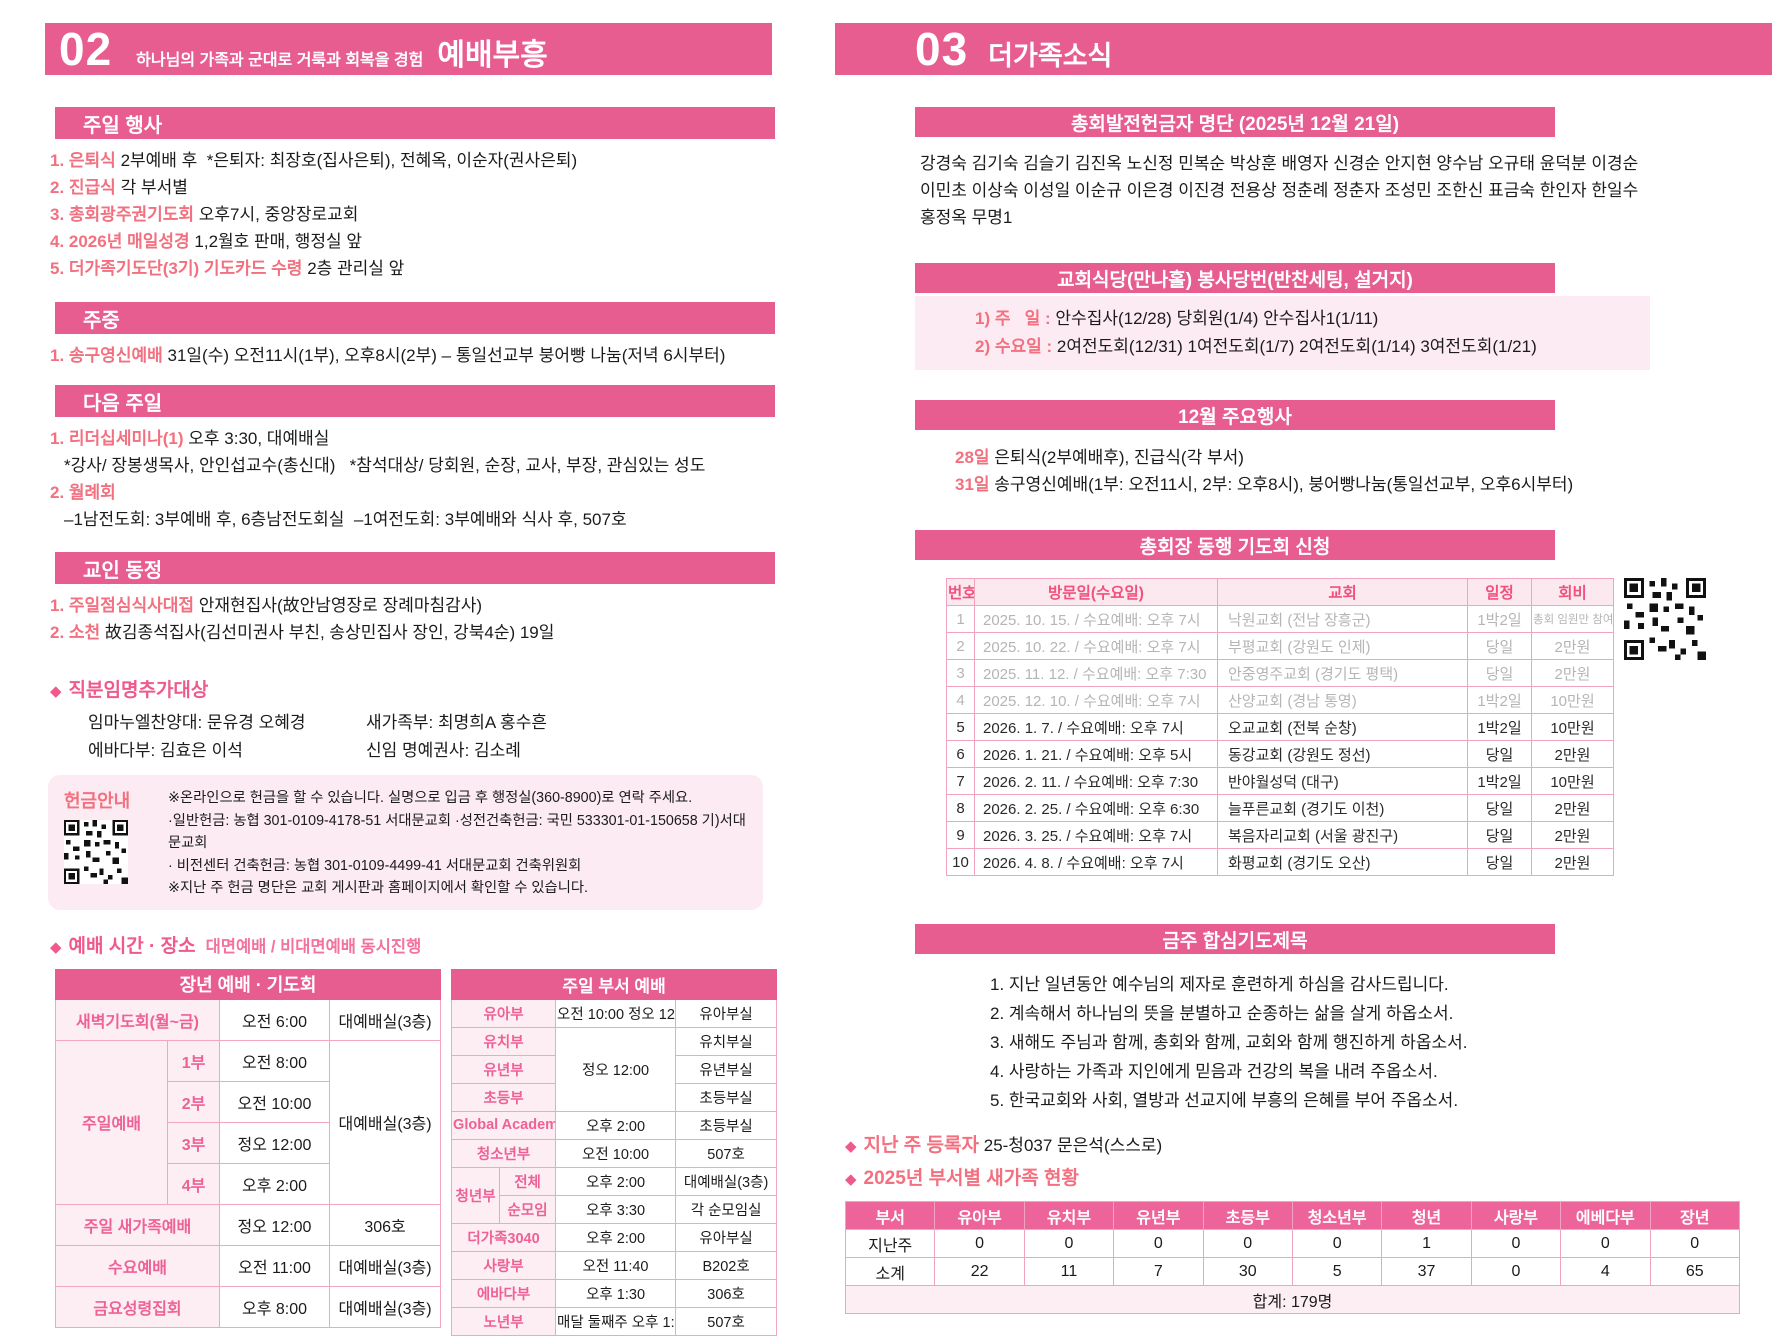  I want to click on item-text: 각 부서별, so click(154, 187).